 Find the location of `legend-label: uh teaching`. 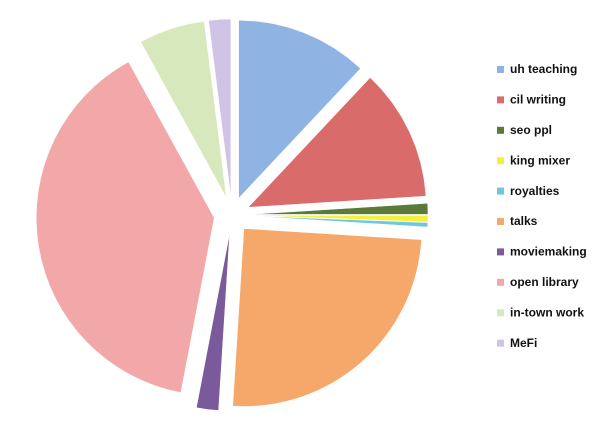

legend-label: uh teaching is located at coordinates (543, 69).